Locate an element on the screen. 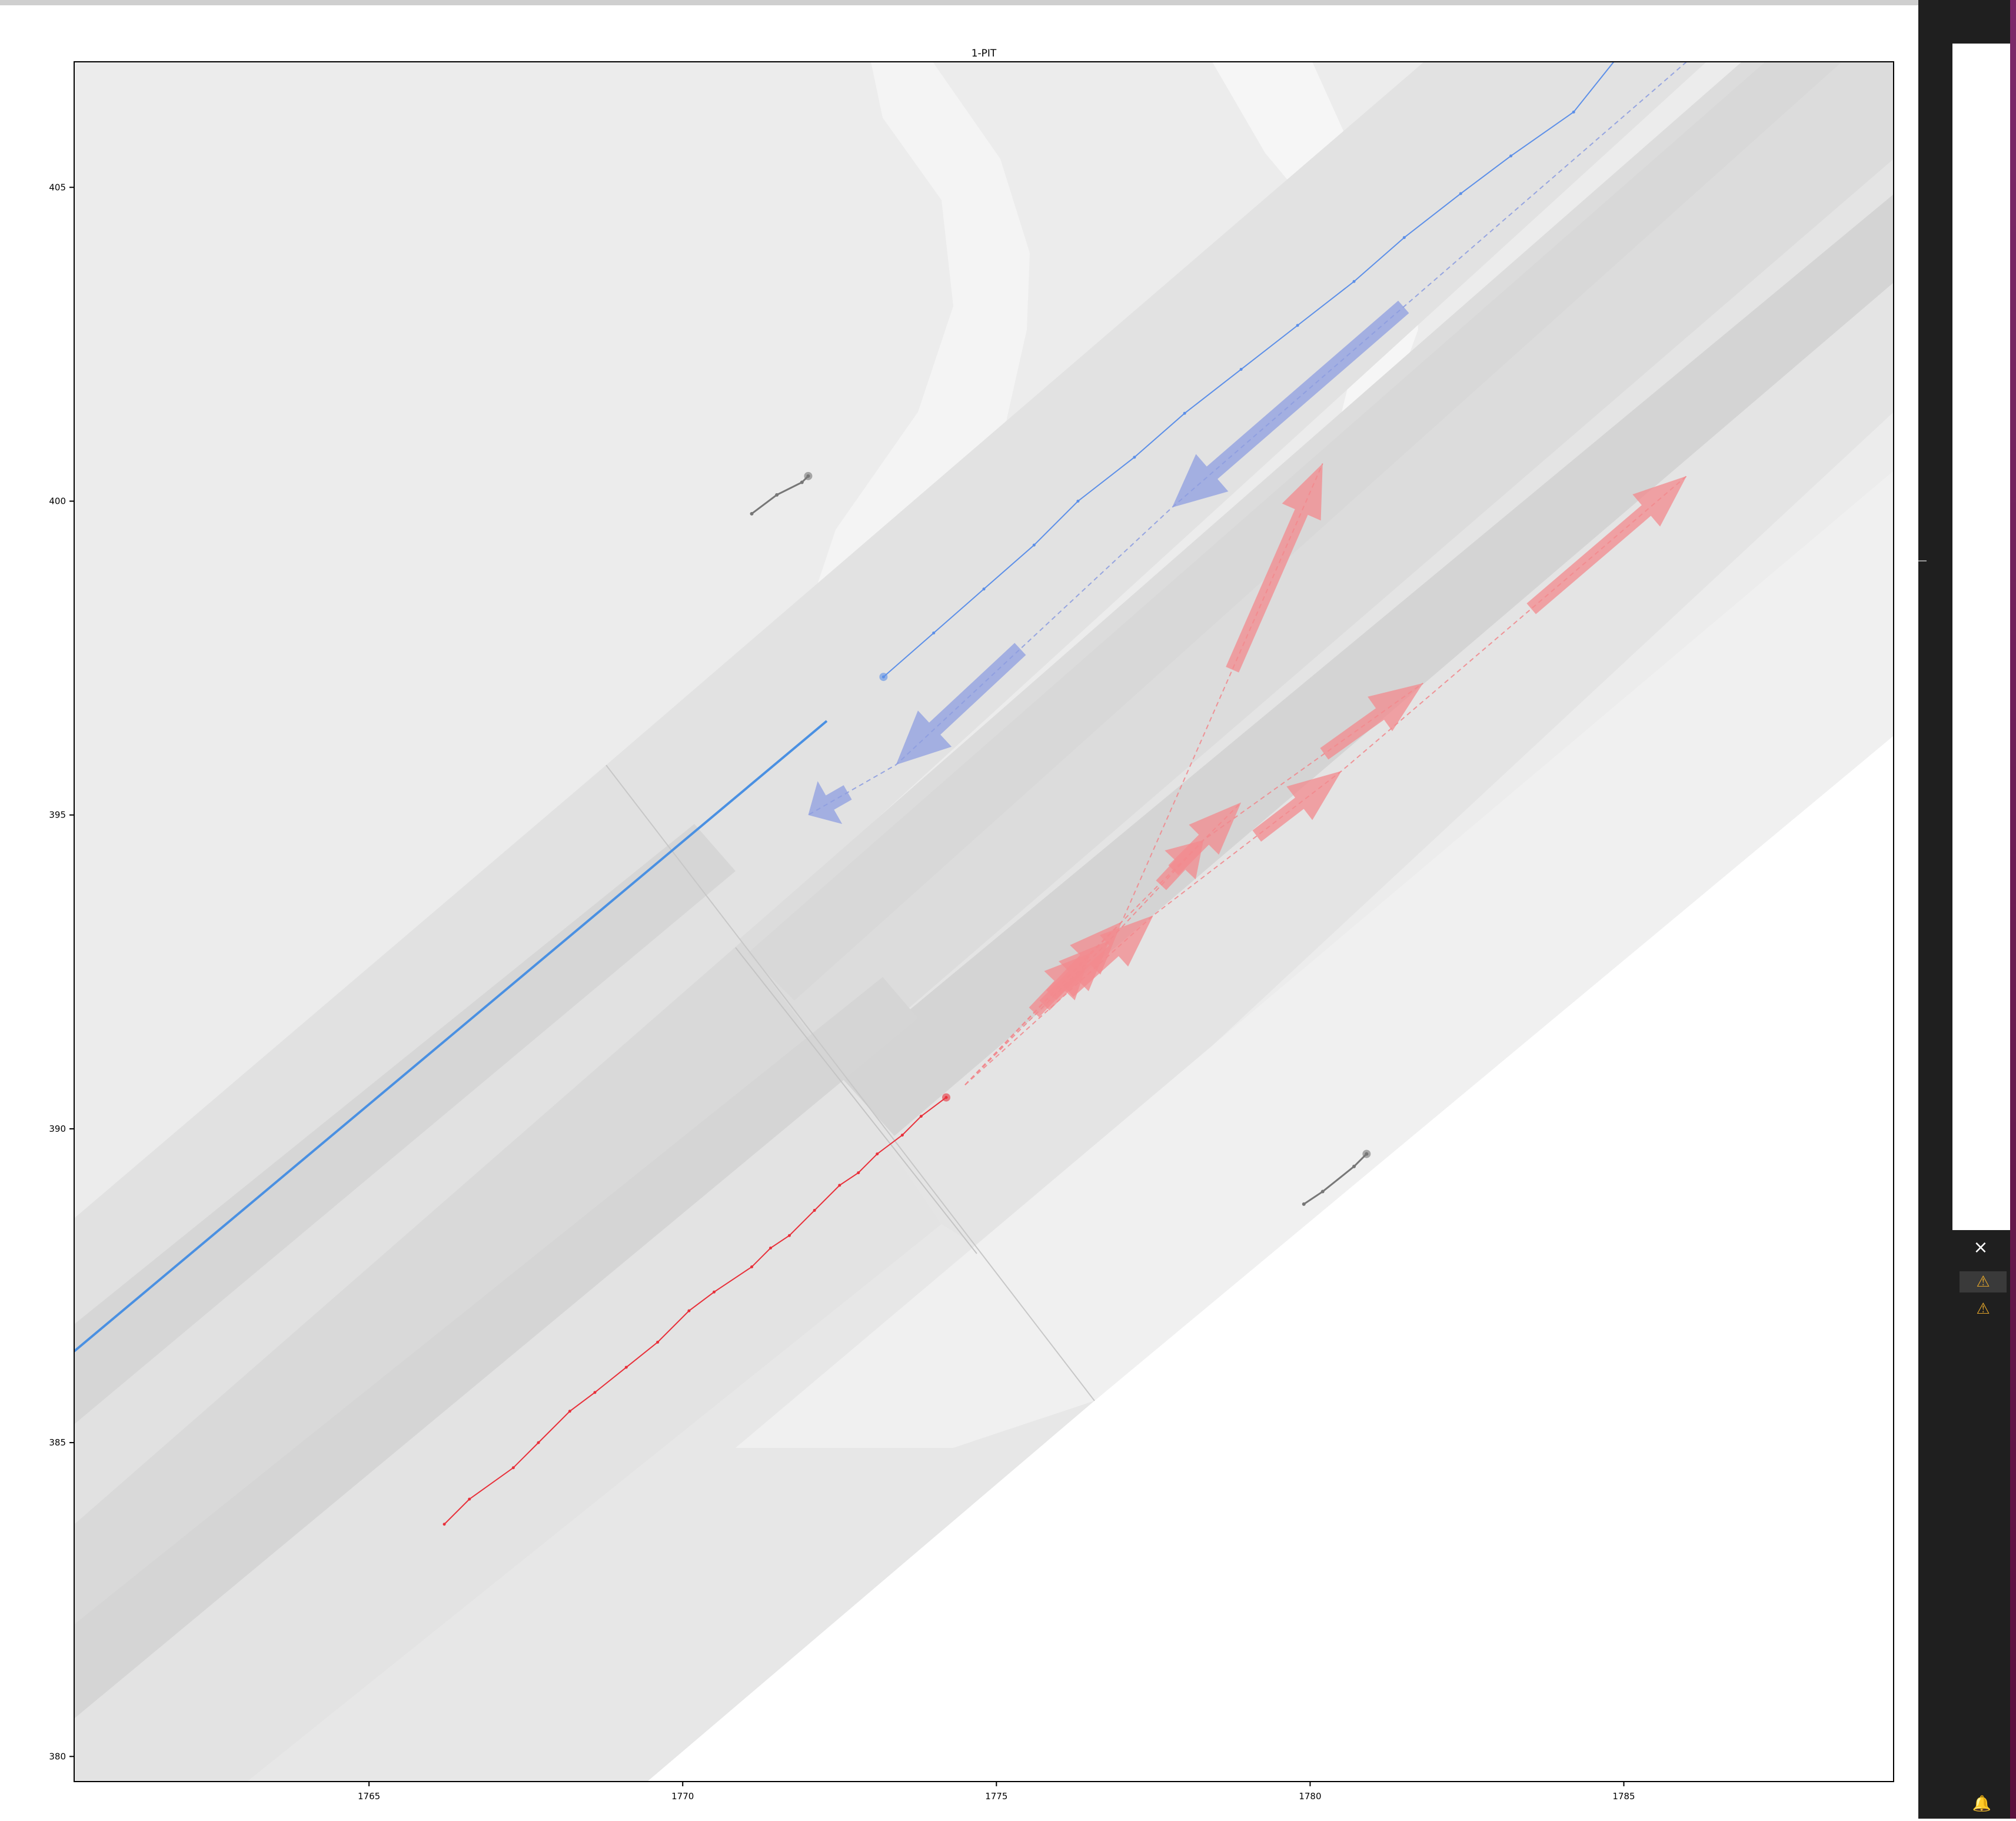 Image resolution: width=2016 pixels, height=1821 pixels. y-tick-label: 400 is located at coordinates (57, 501).